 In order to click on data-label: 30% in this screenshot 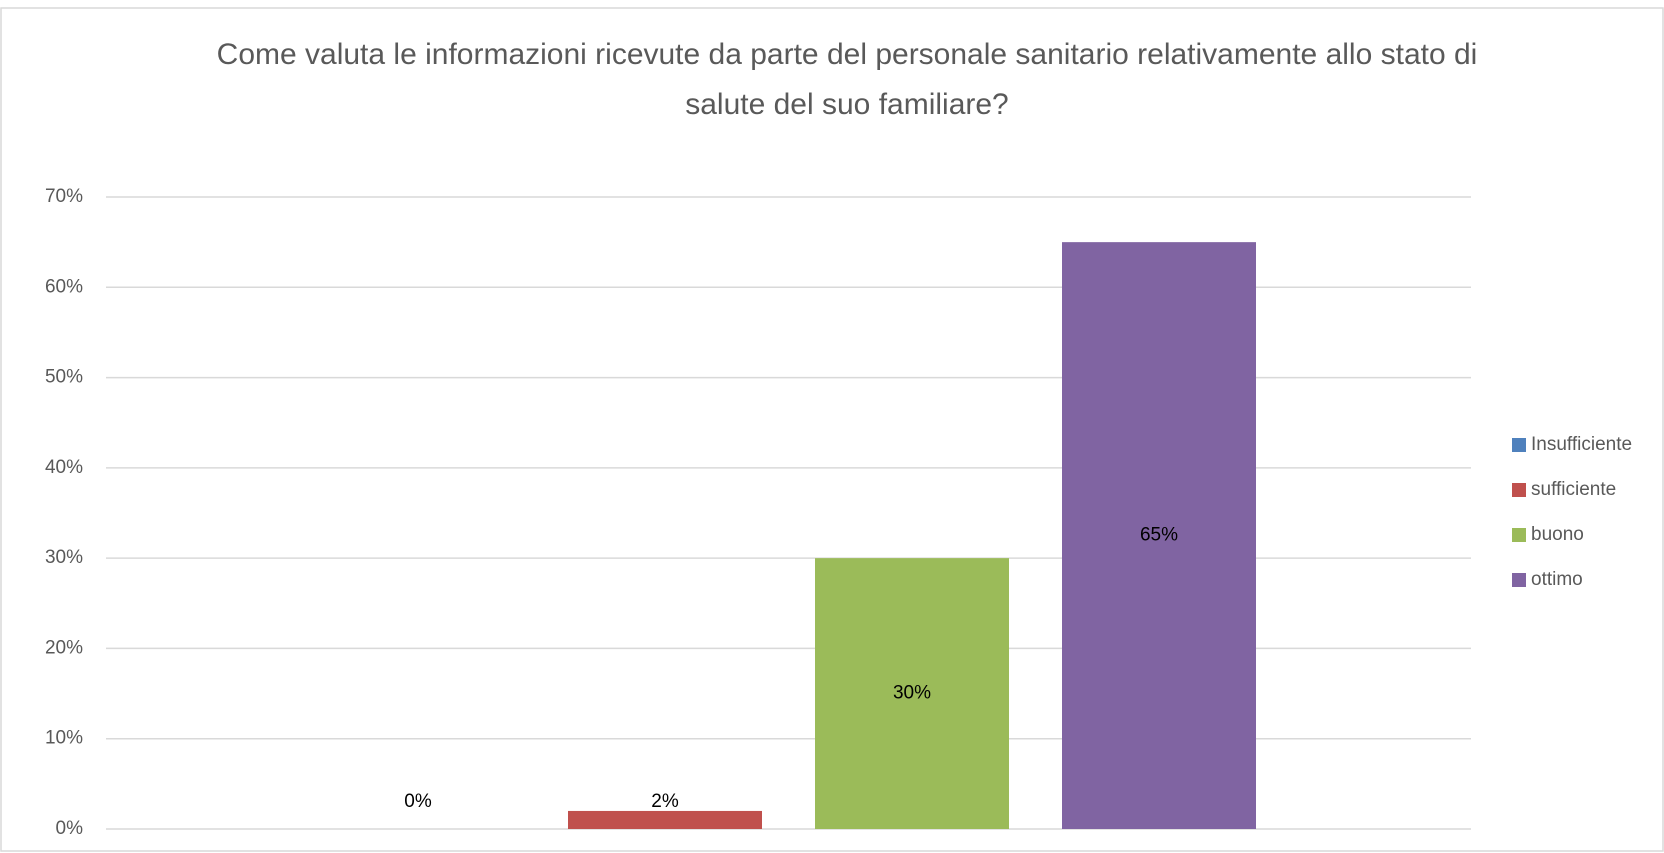, I will do `click(912, 693)`.